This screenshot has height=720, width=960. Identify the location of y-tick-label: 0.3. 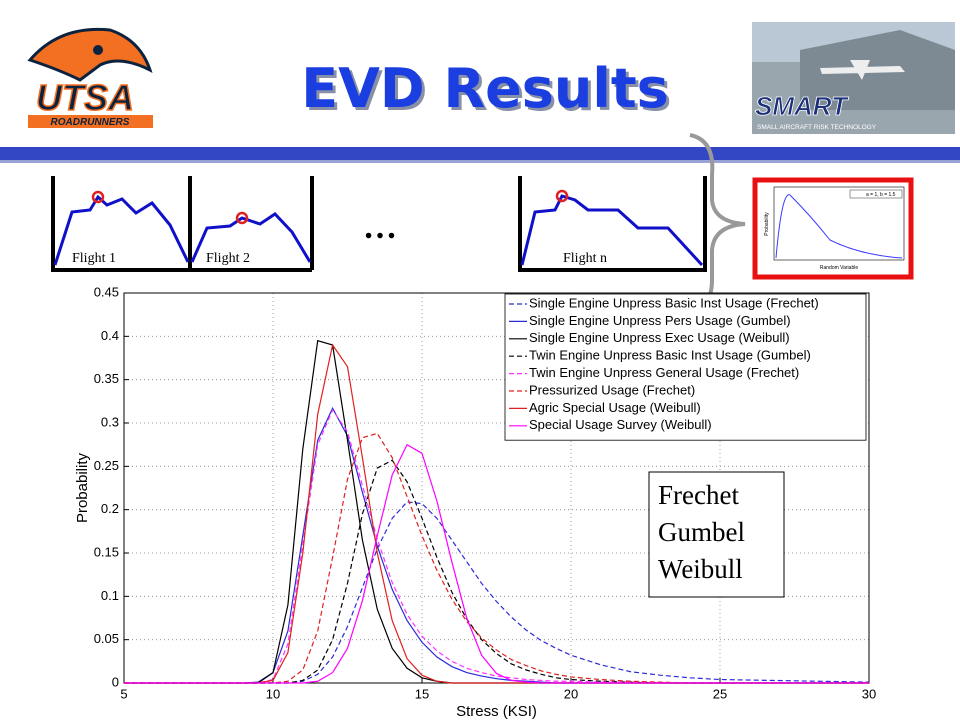
(110, 421).